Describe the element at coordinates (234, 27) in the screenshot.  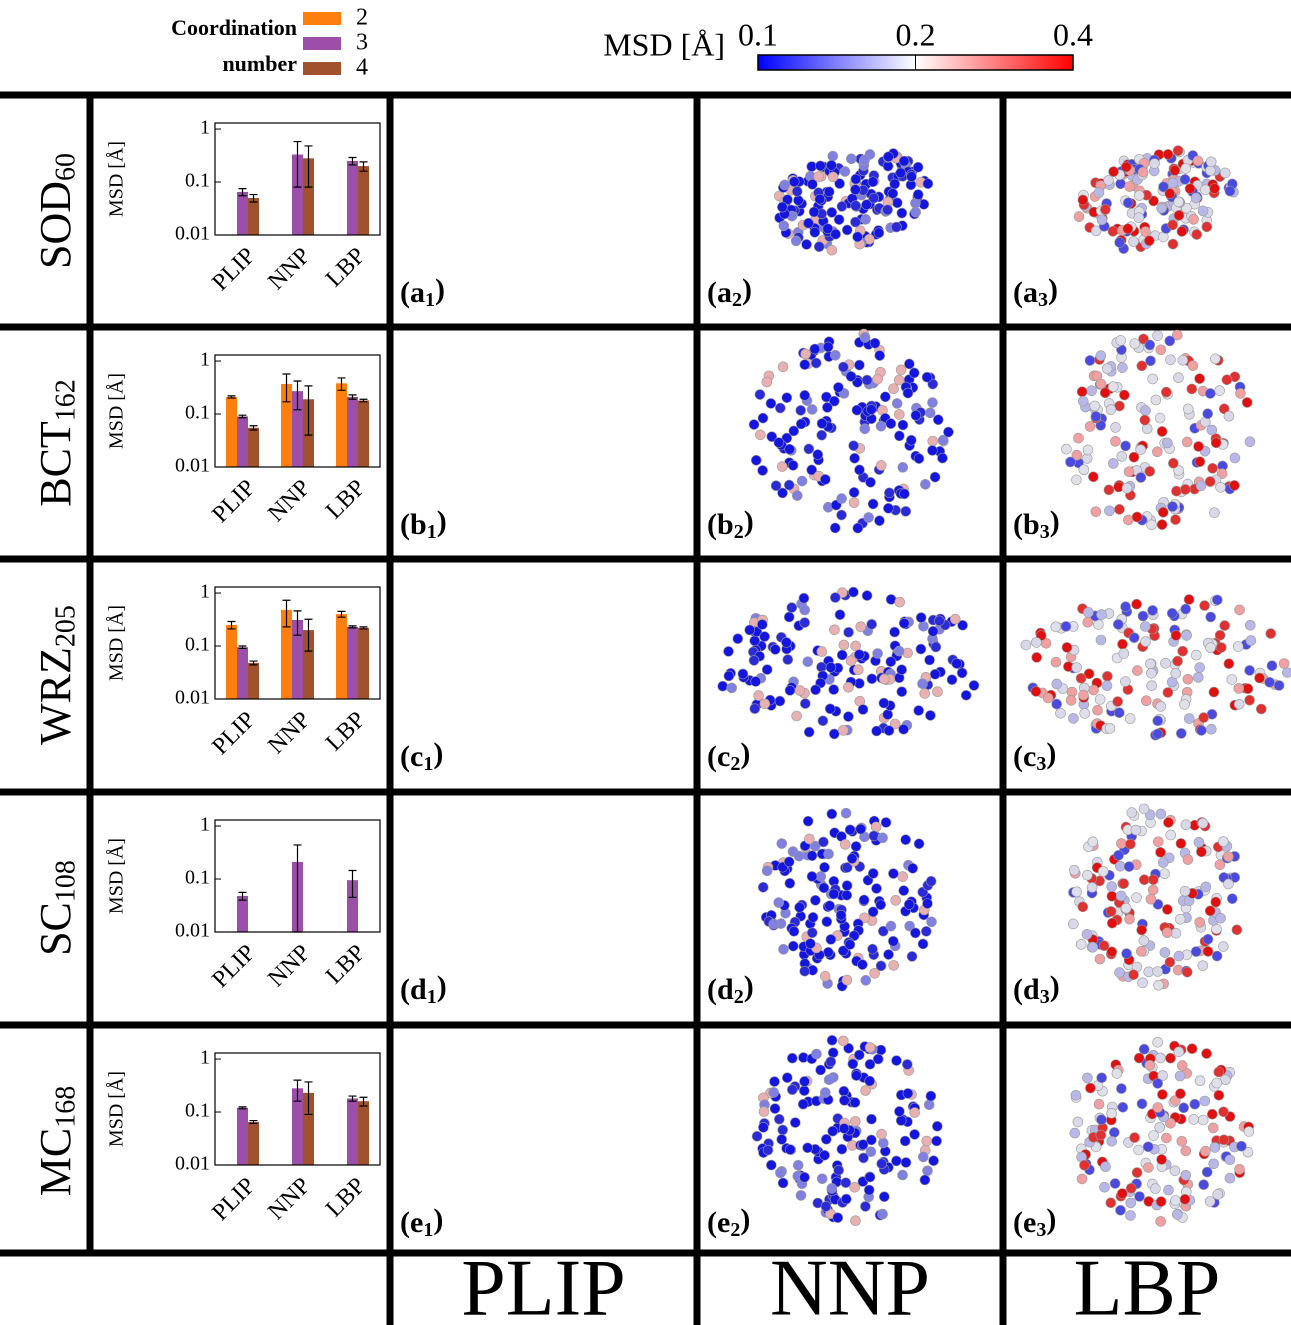
I see `legend-title: Coordination` at that location.